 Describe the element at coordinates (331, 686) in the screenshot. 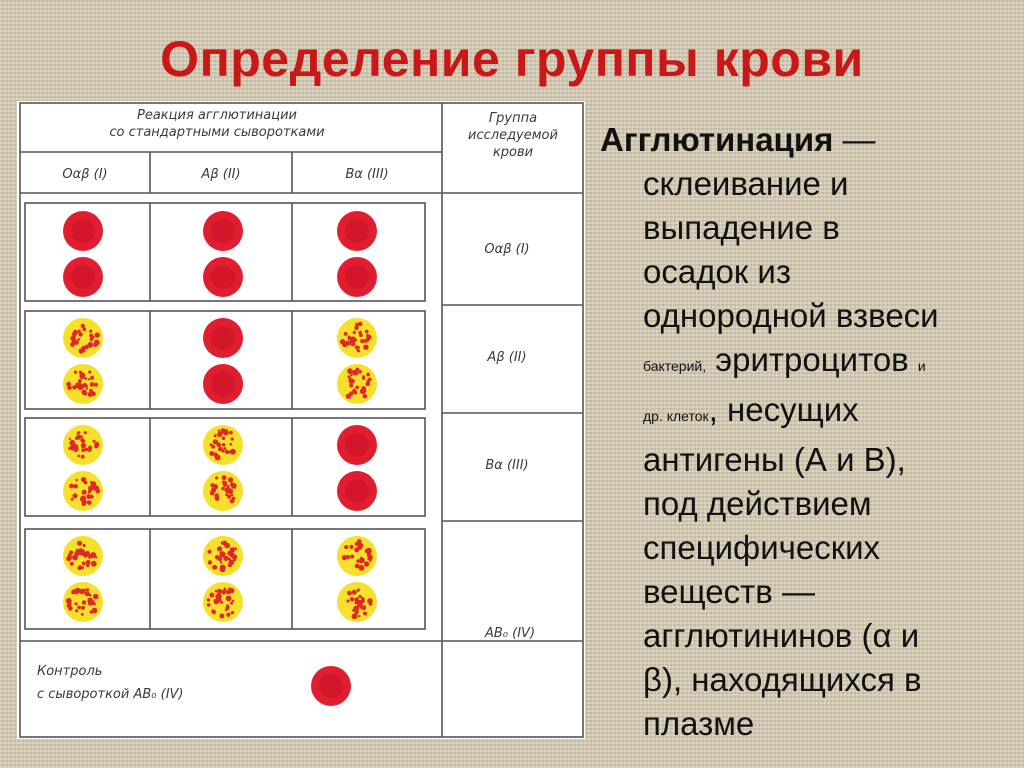

I see `control-drop` at that location.